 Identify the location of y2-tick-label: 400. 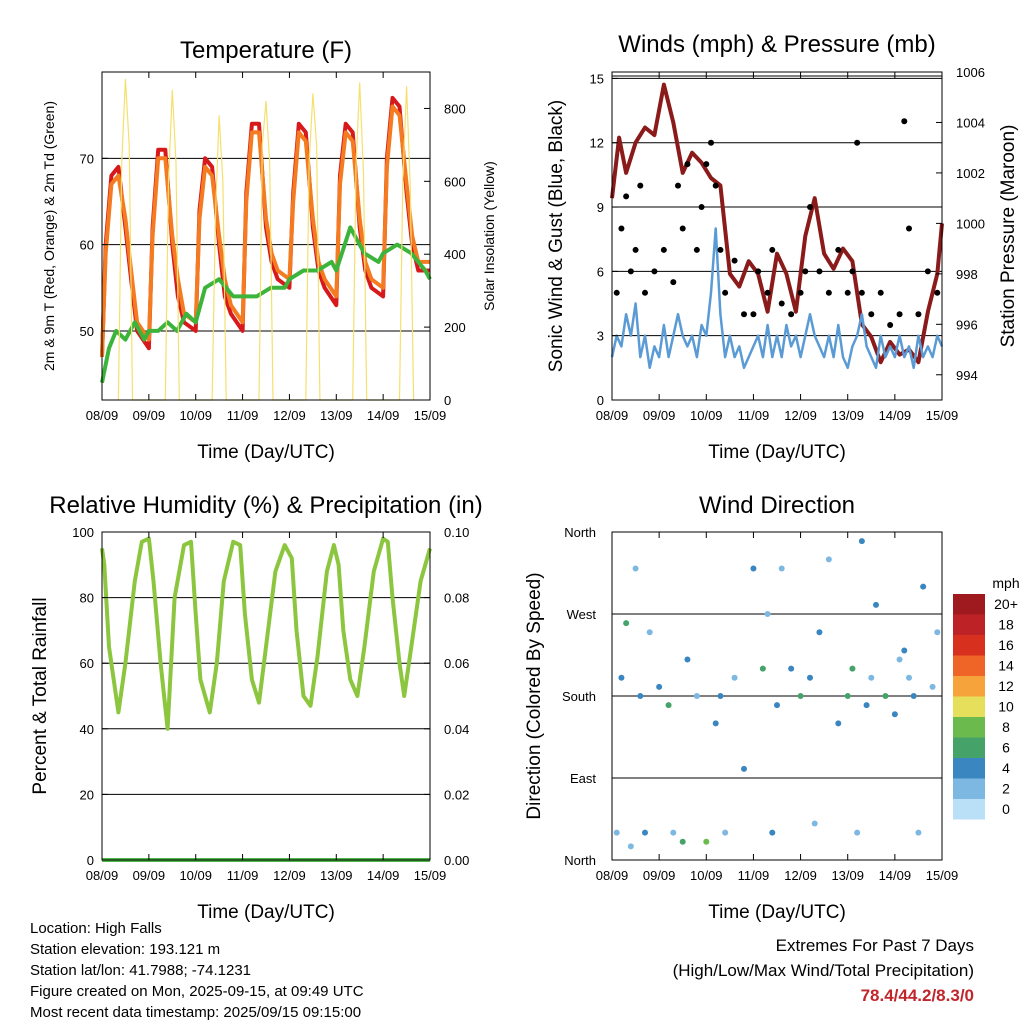
(455, 254).